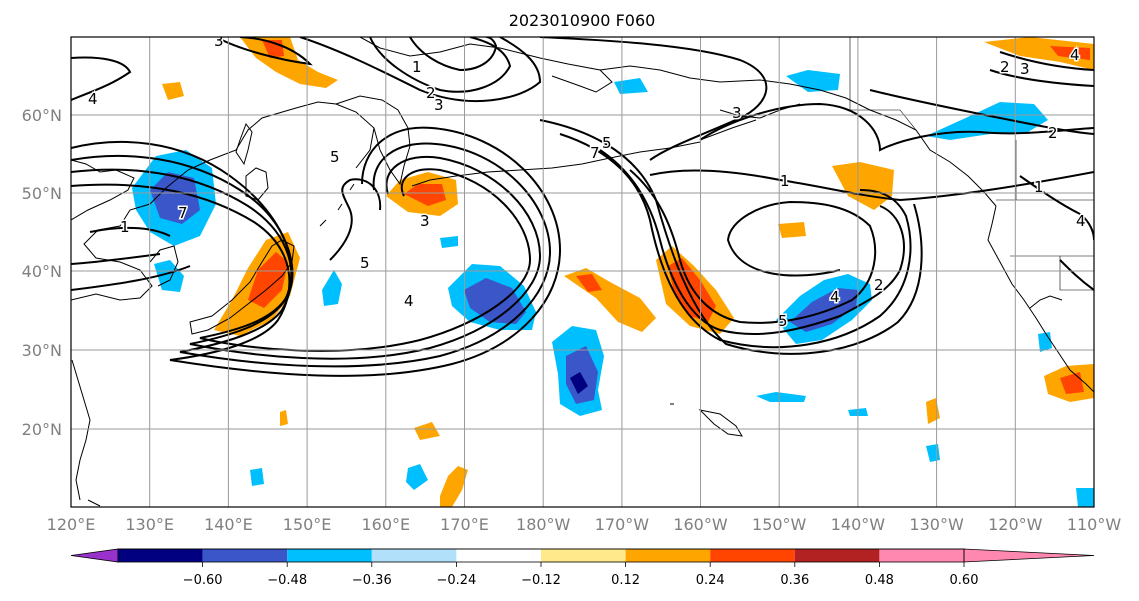  I want to click on lon-label: 120°W, so click(1015, 524).